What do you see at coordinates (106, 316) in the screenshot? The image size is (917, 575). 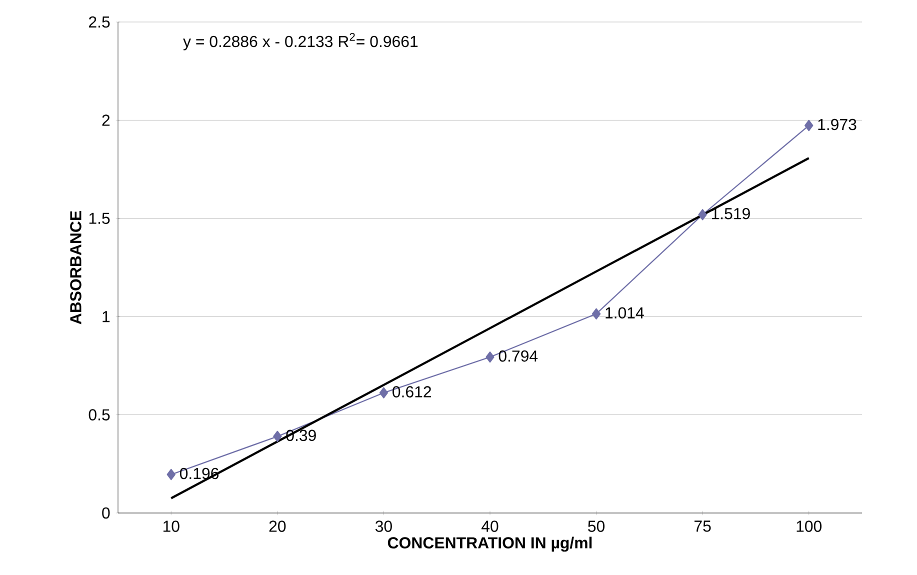 I see `y-tick-label: 1` at bounding box center [106, 316].